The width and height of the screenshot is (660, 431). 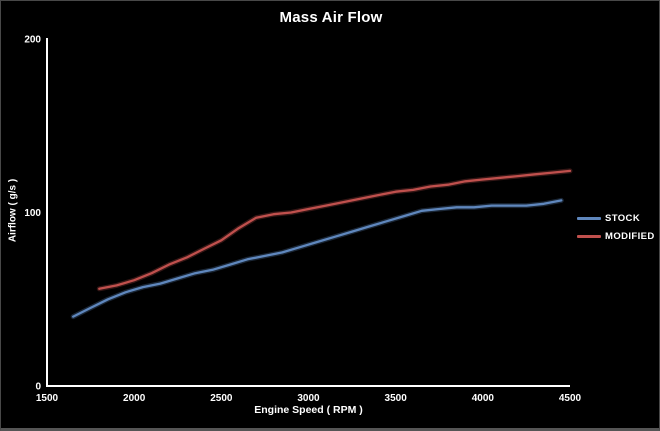 What do you see at coordinates (32, 40) in the screenshot?
I see `y-tick-label: 200` at bounding box center [32, 40].